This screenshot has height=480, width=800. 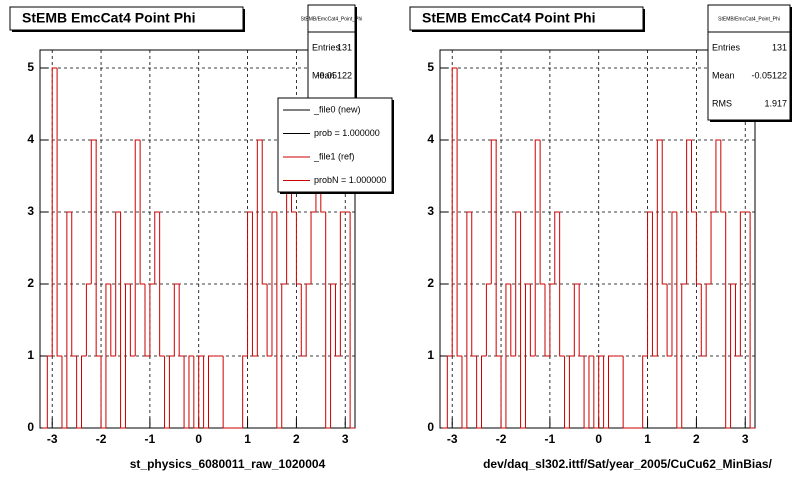 What do you see at coordinates (350, 180) in the screenshot?
I see `legend-label: probN = 1.000000` at bounding box center [350, 180].